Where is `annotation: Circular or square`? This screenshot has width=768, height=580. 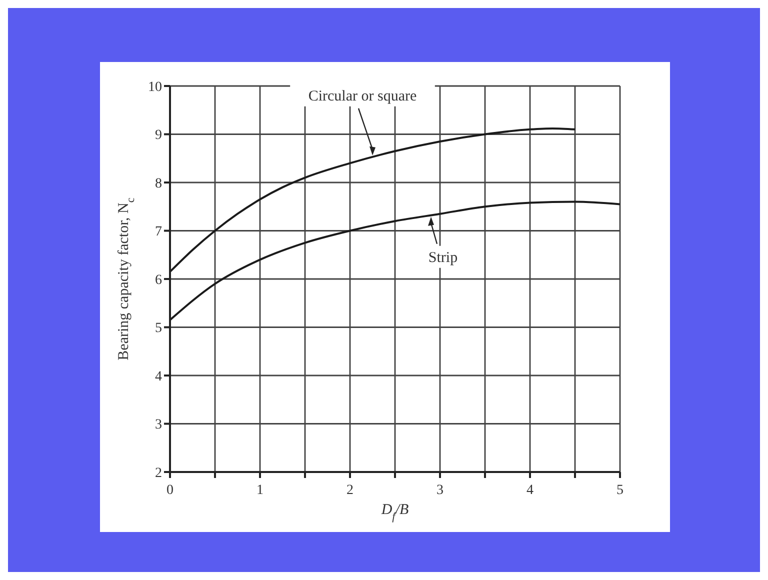
annotation: Circular or square is located at coordinates (362, 96).